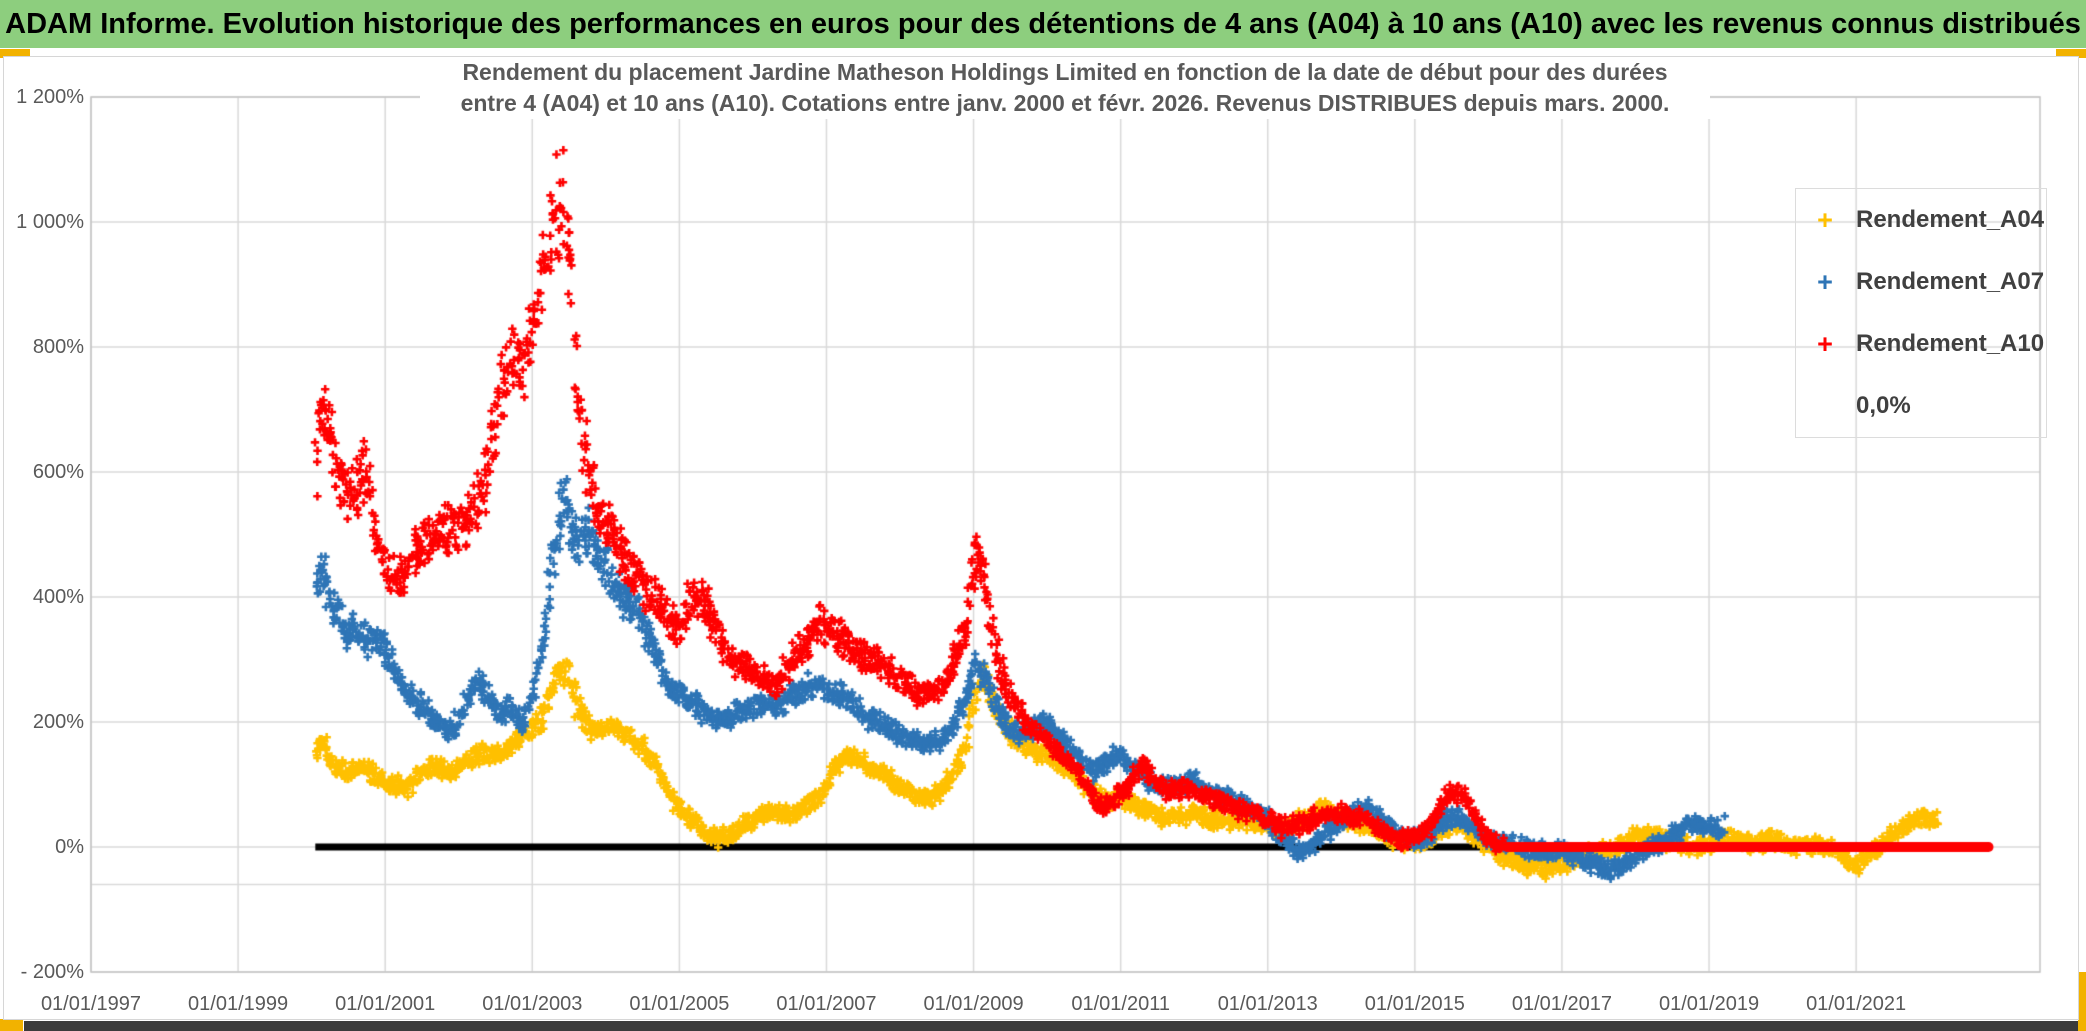 The height and width of the screenshot is (1031, 2086). What do you see at coordinates (58, 472) in the screenshot?
I see `y-axis-tick-label: 600%` at bounding box center [58, 472].